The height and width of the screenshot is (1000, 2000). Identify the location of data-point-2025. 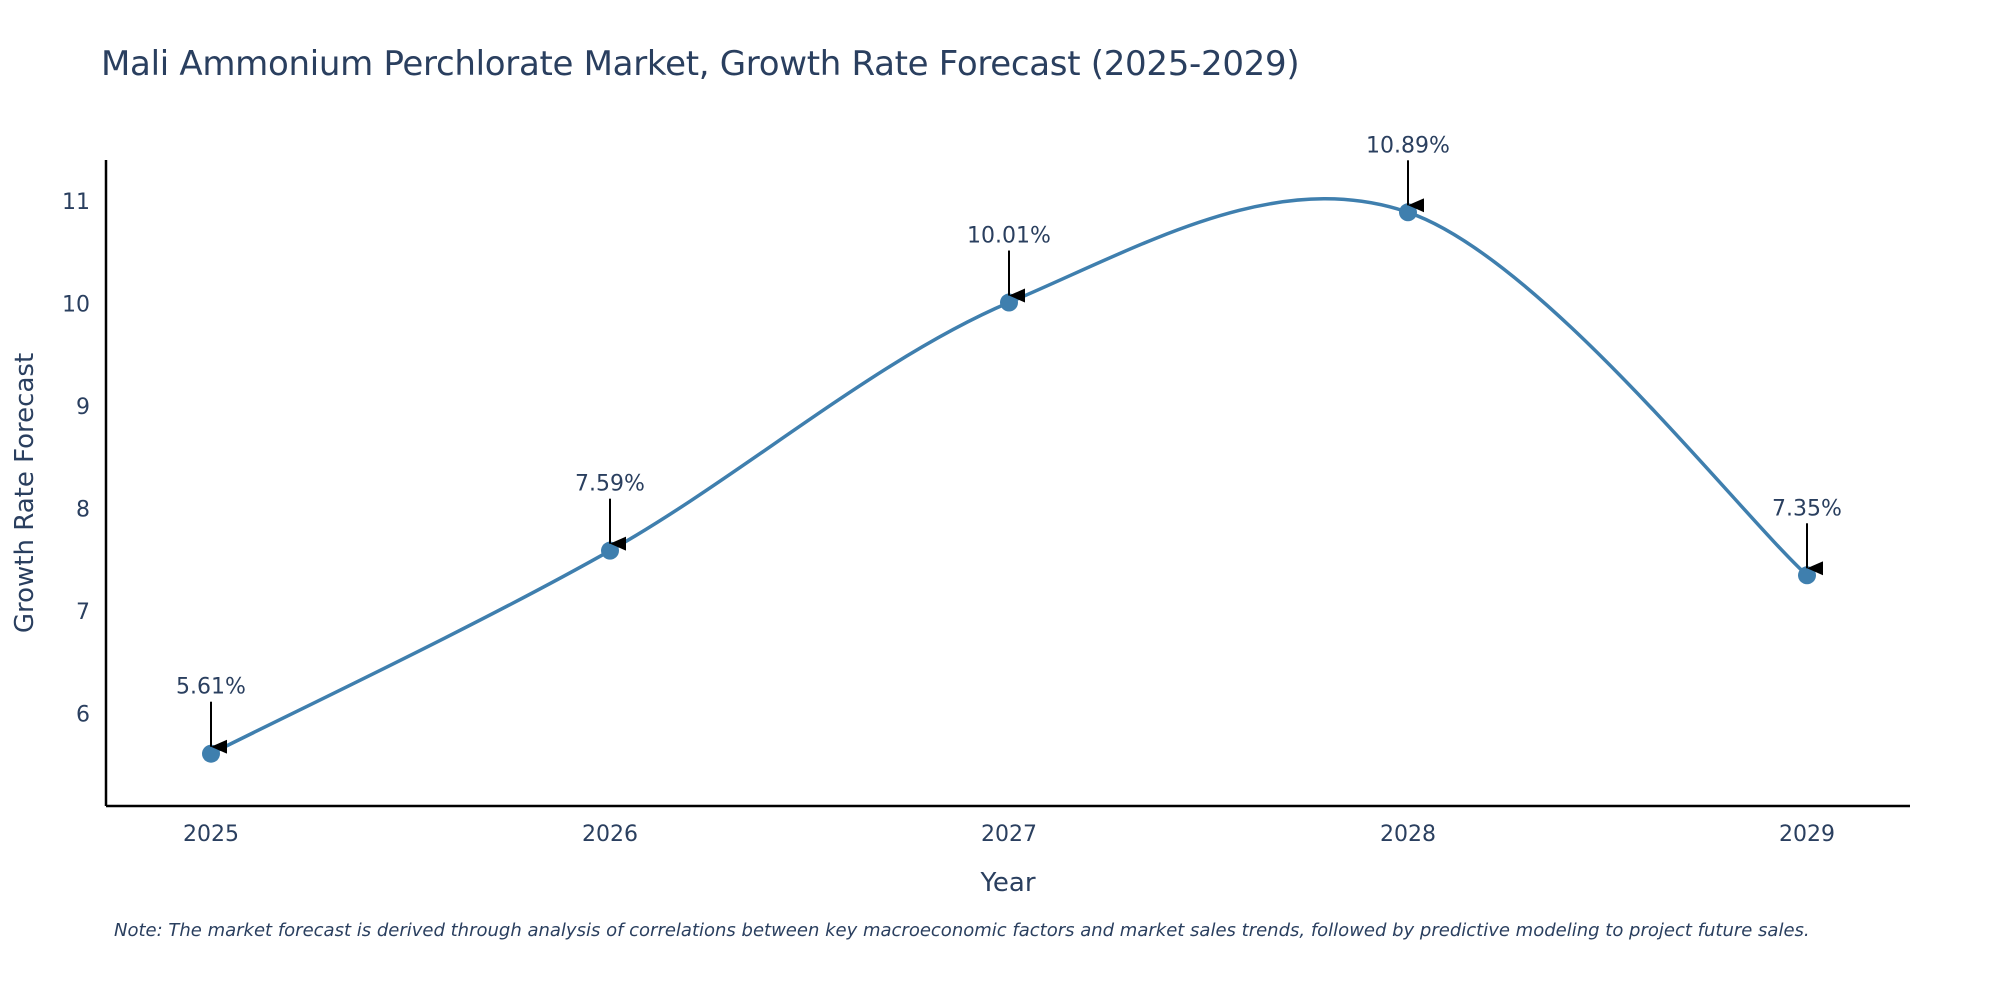
(211, 753).